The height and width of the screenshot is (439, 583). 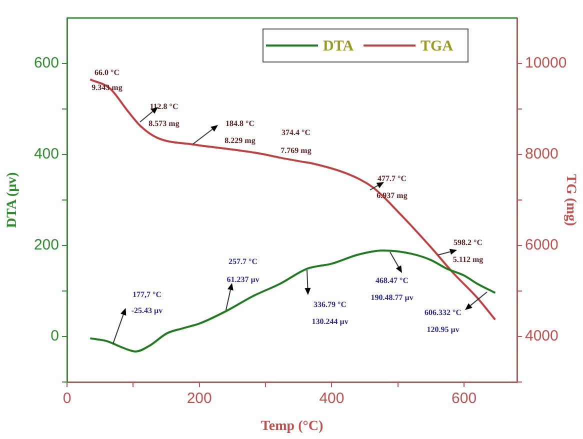 What do you see at coordinates (330, 305) in the screenshot?
I see `annotation: 336.79 °C` at bounding box center [330, 305].